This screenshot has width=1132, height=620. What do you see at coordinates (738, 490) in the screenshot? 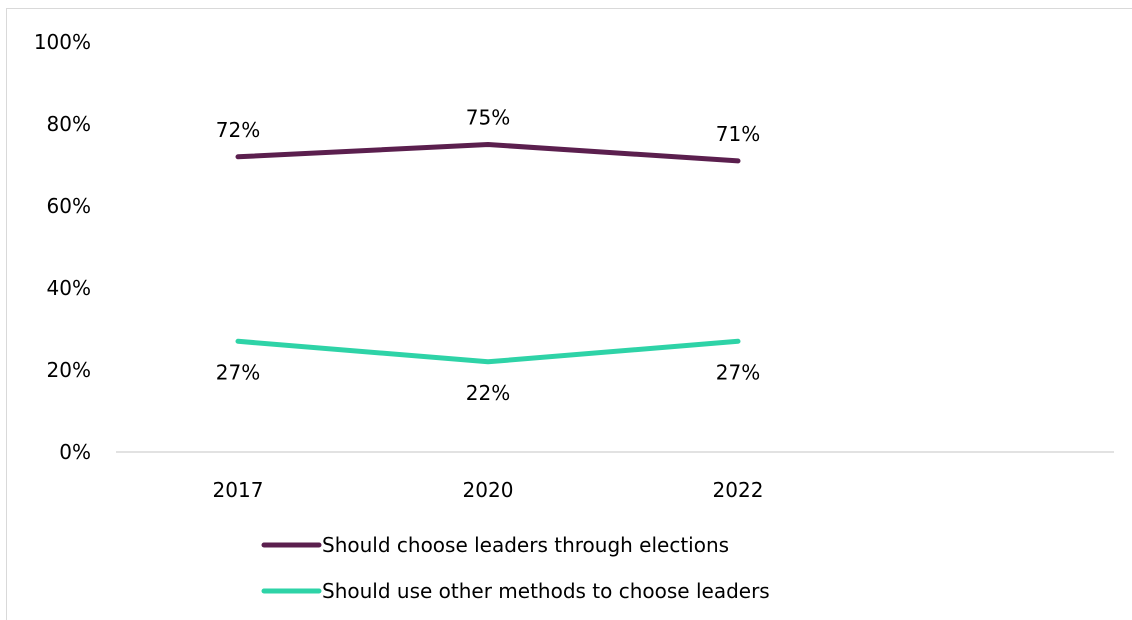
I see `x-tick-label: 2022` at bounding box center [738, 490].